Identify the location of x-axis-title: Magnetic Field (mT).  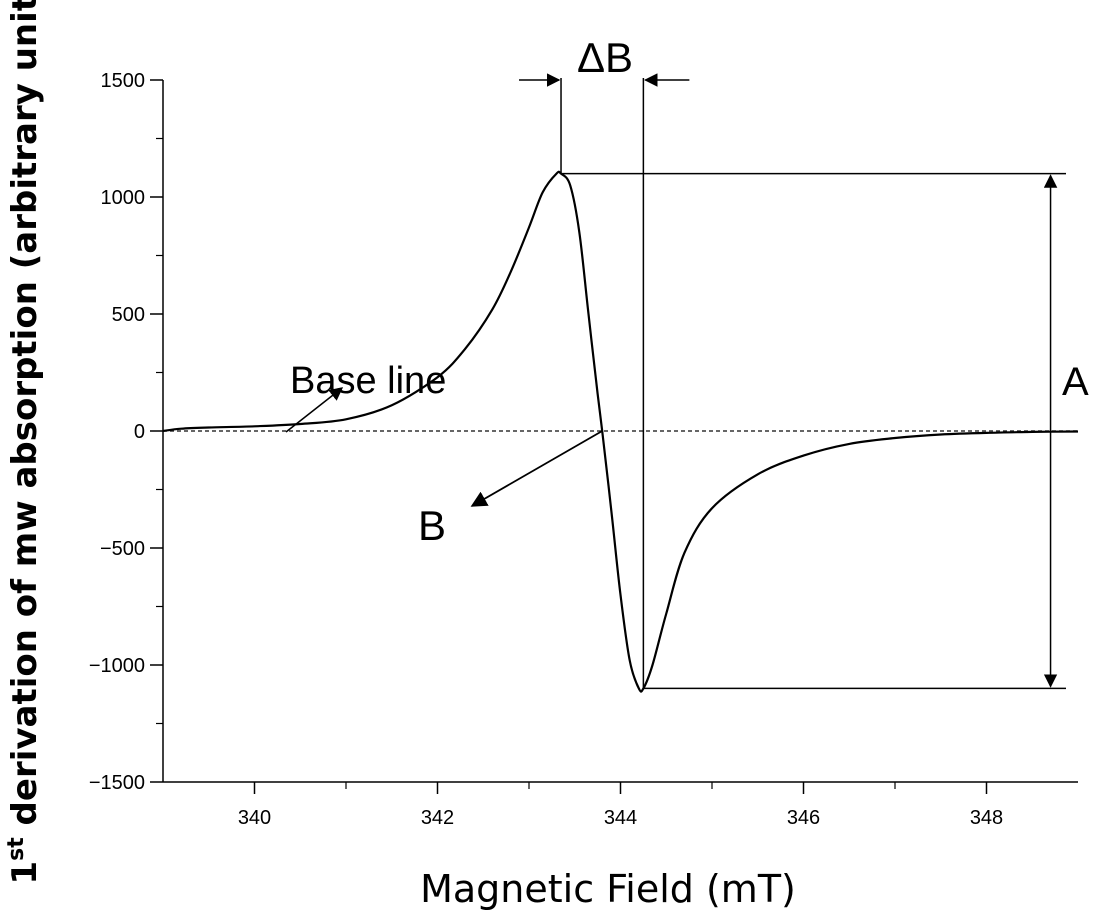
(608, 889).